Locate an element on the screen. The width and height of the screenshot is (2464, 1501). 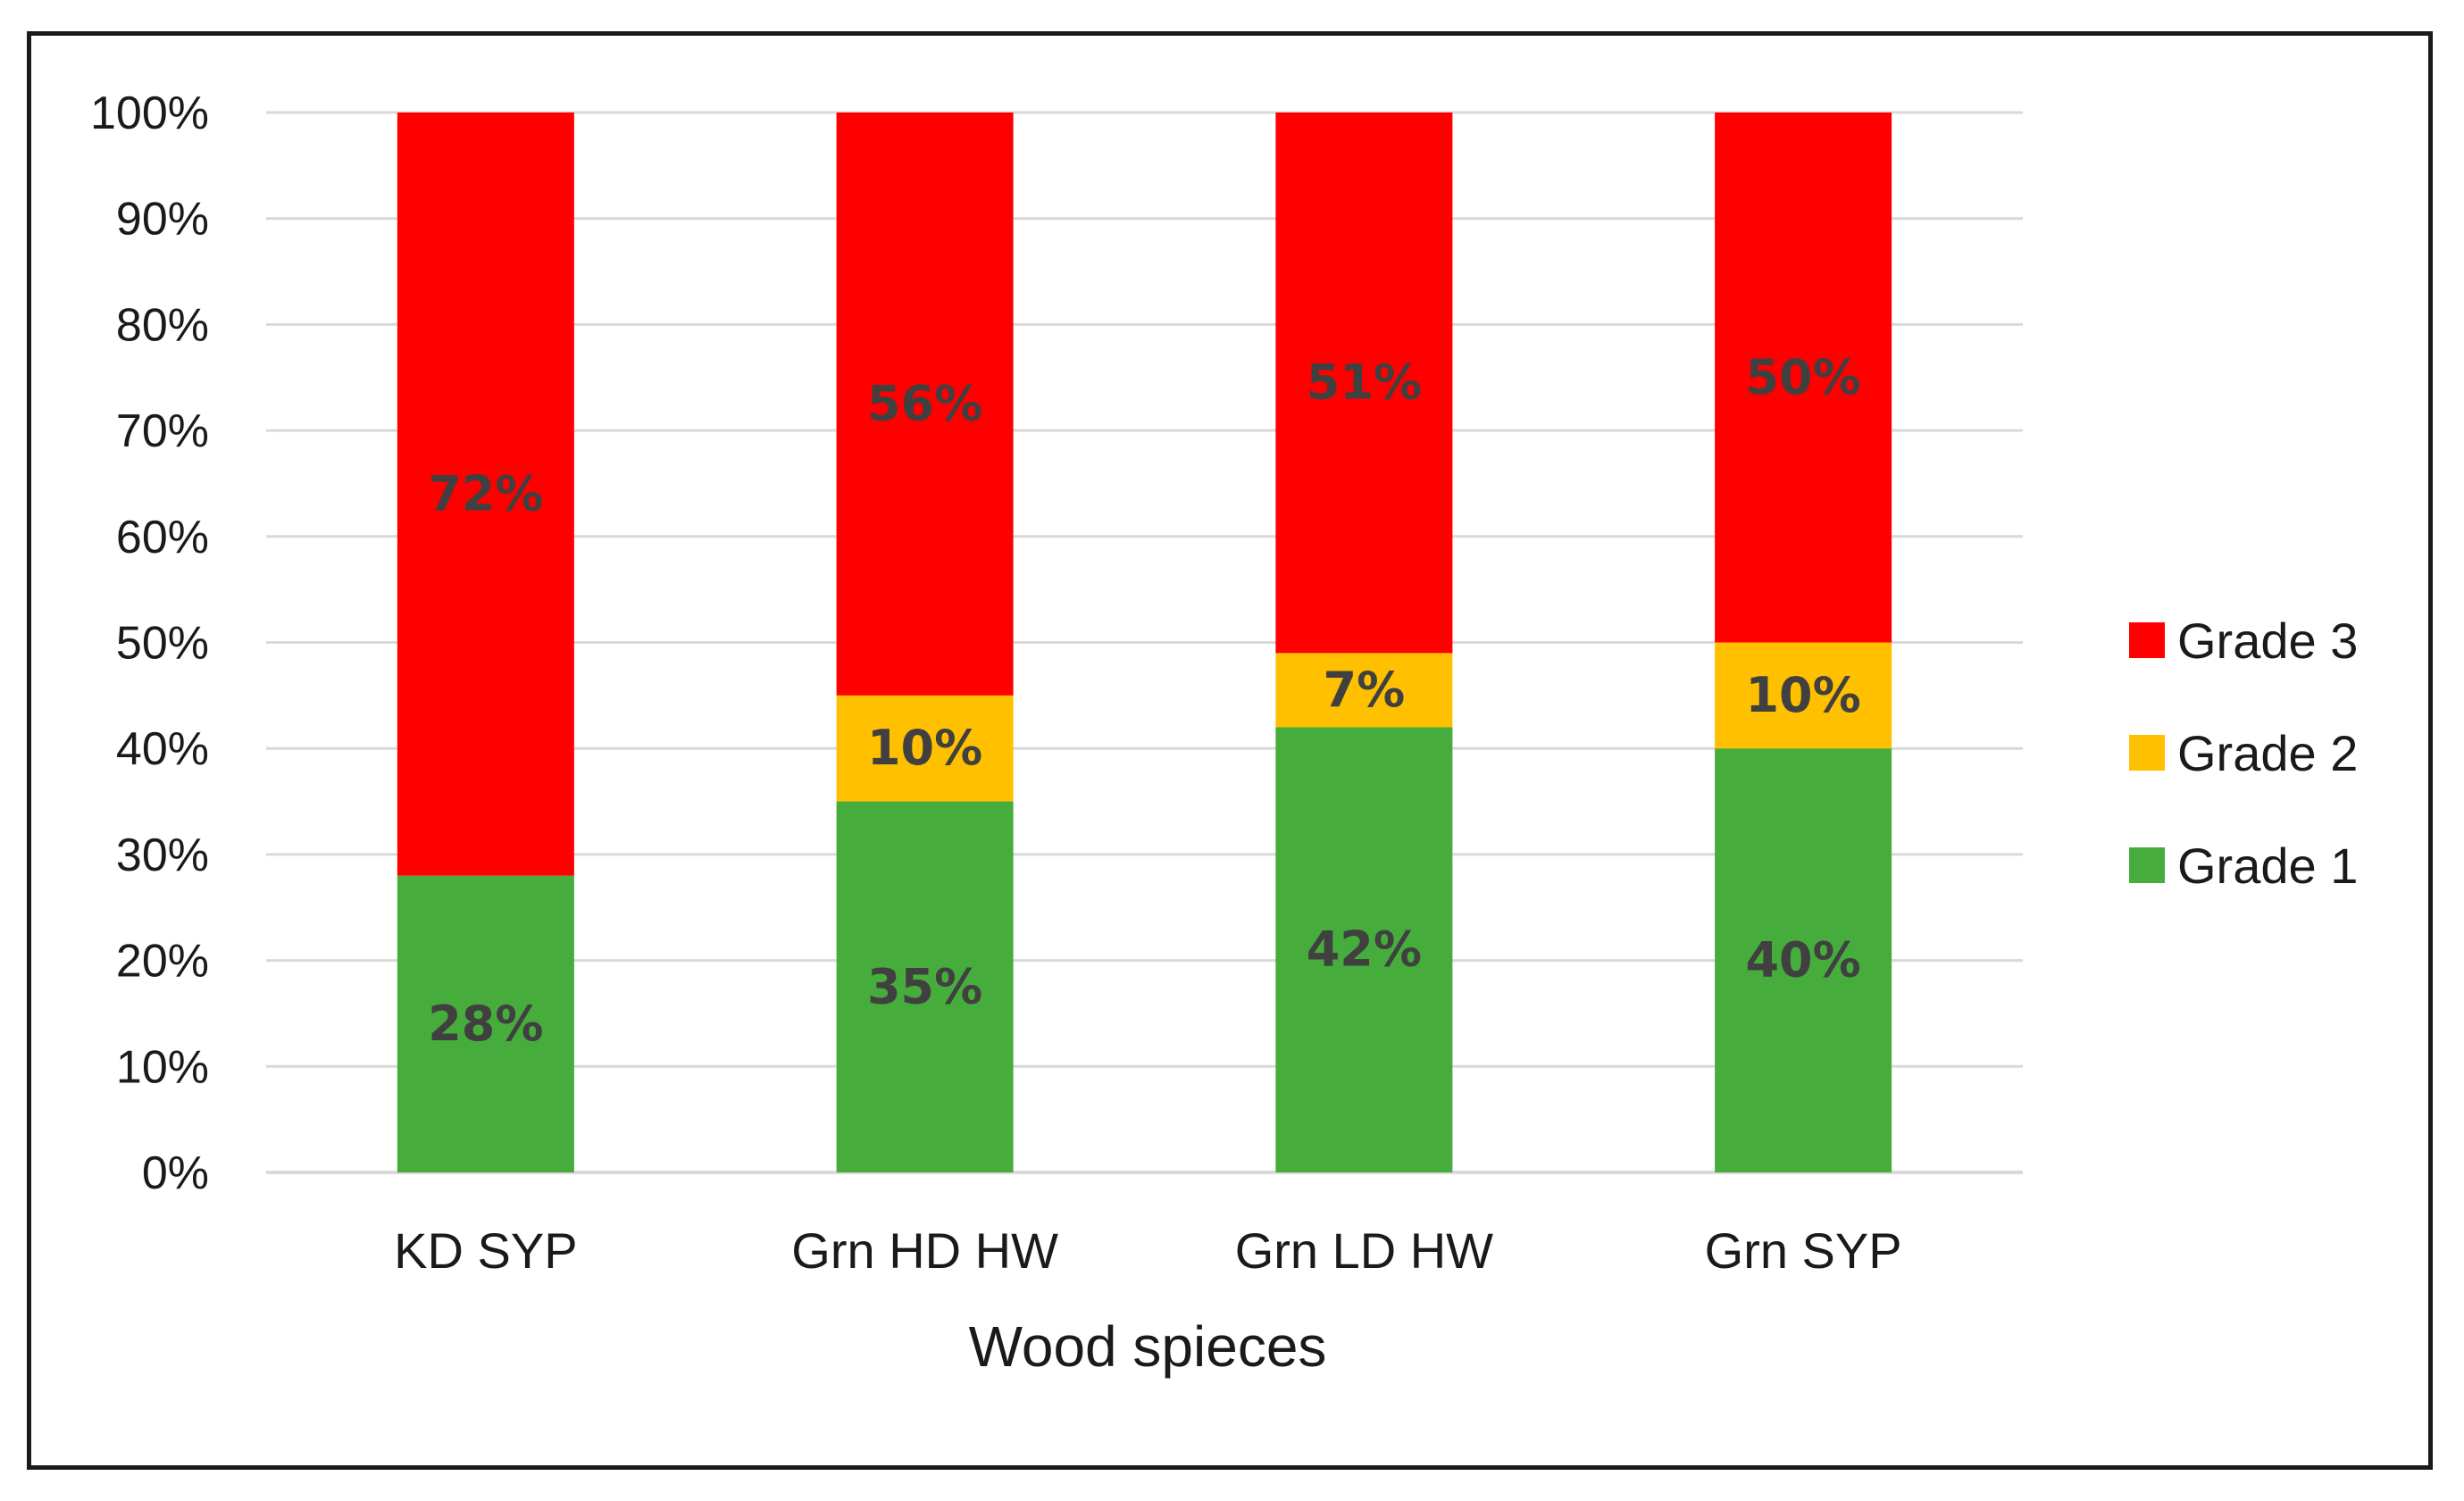
y-axis-ticks: 0% 10% 20% 30% 40% 50% 60% 70% 80% 90% 100% is located at coordinates (149, 644).